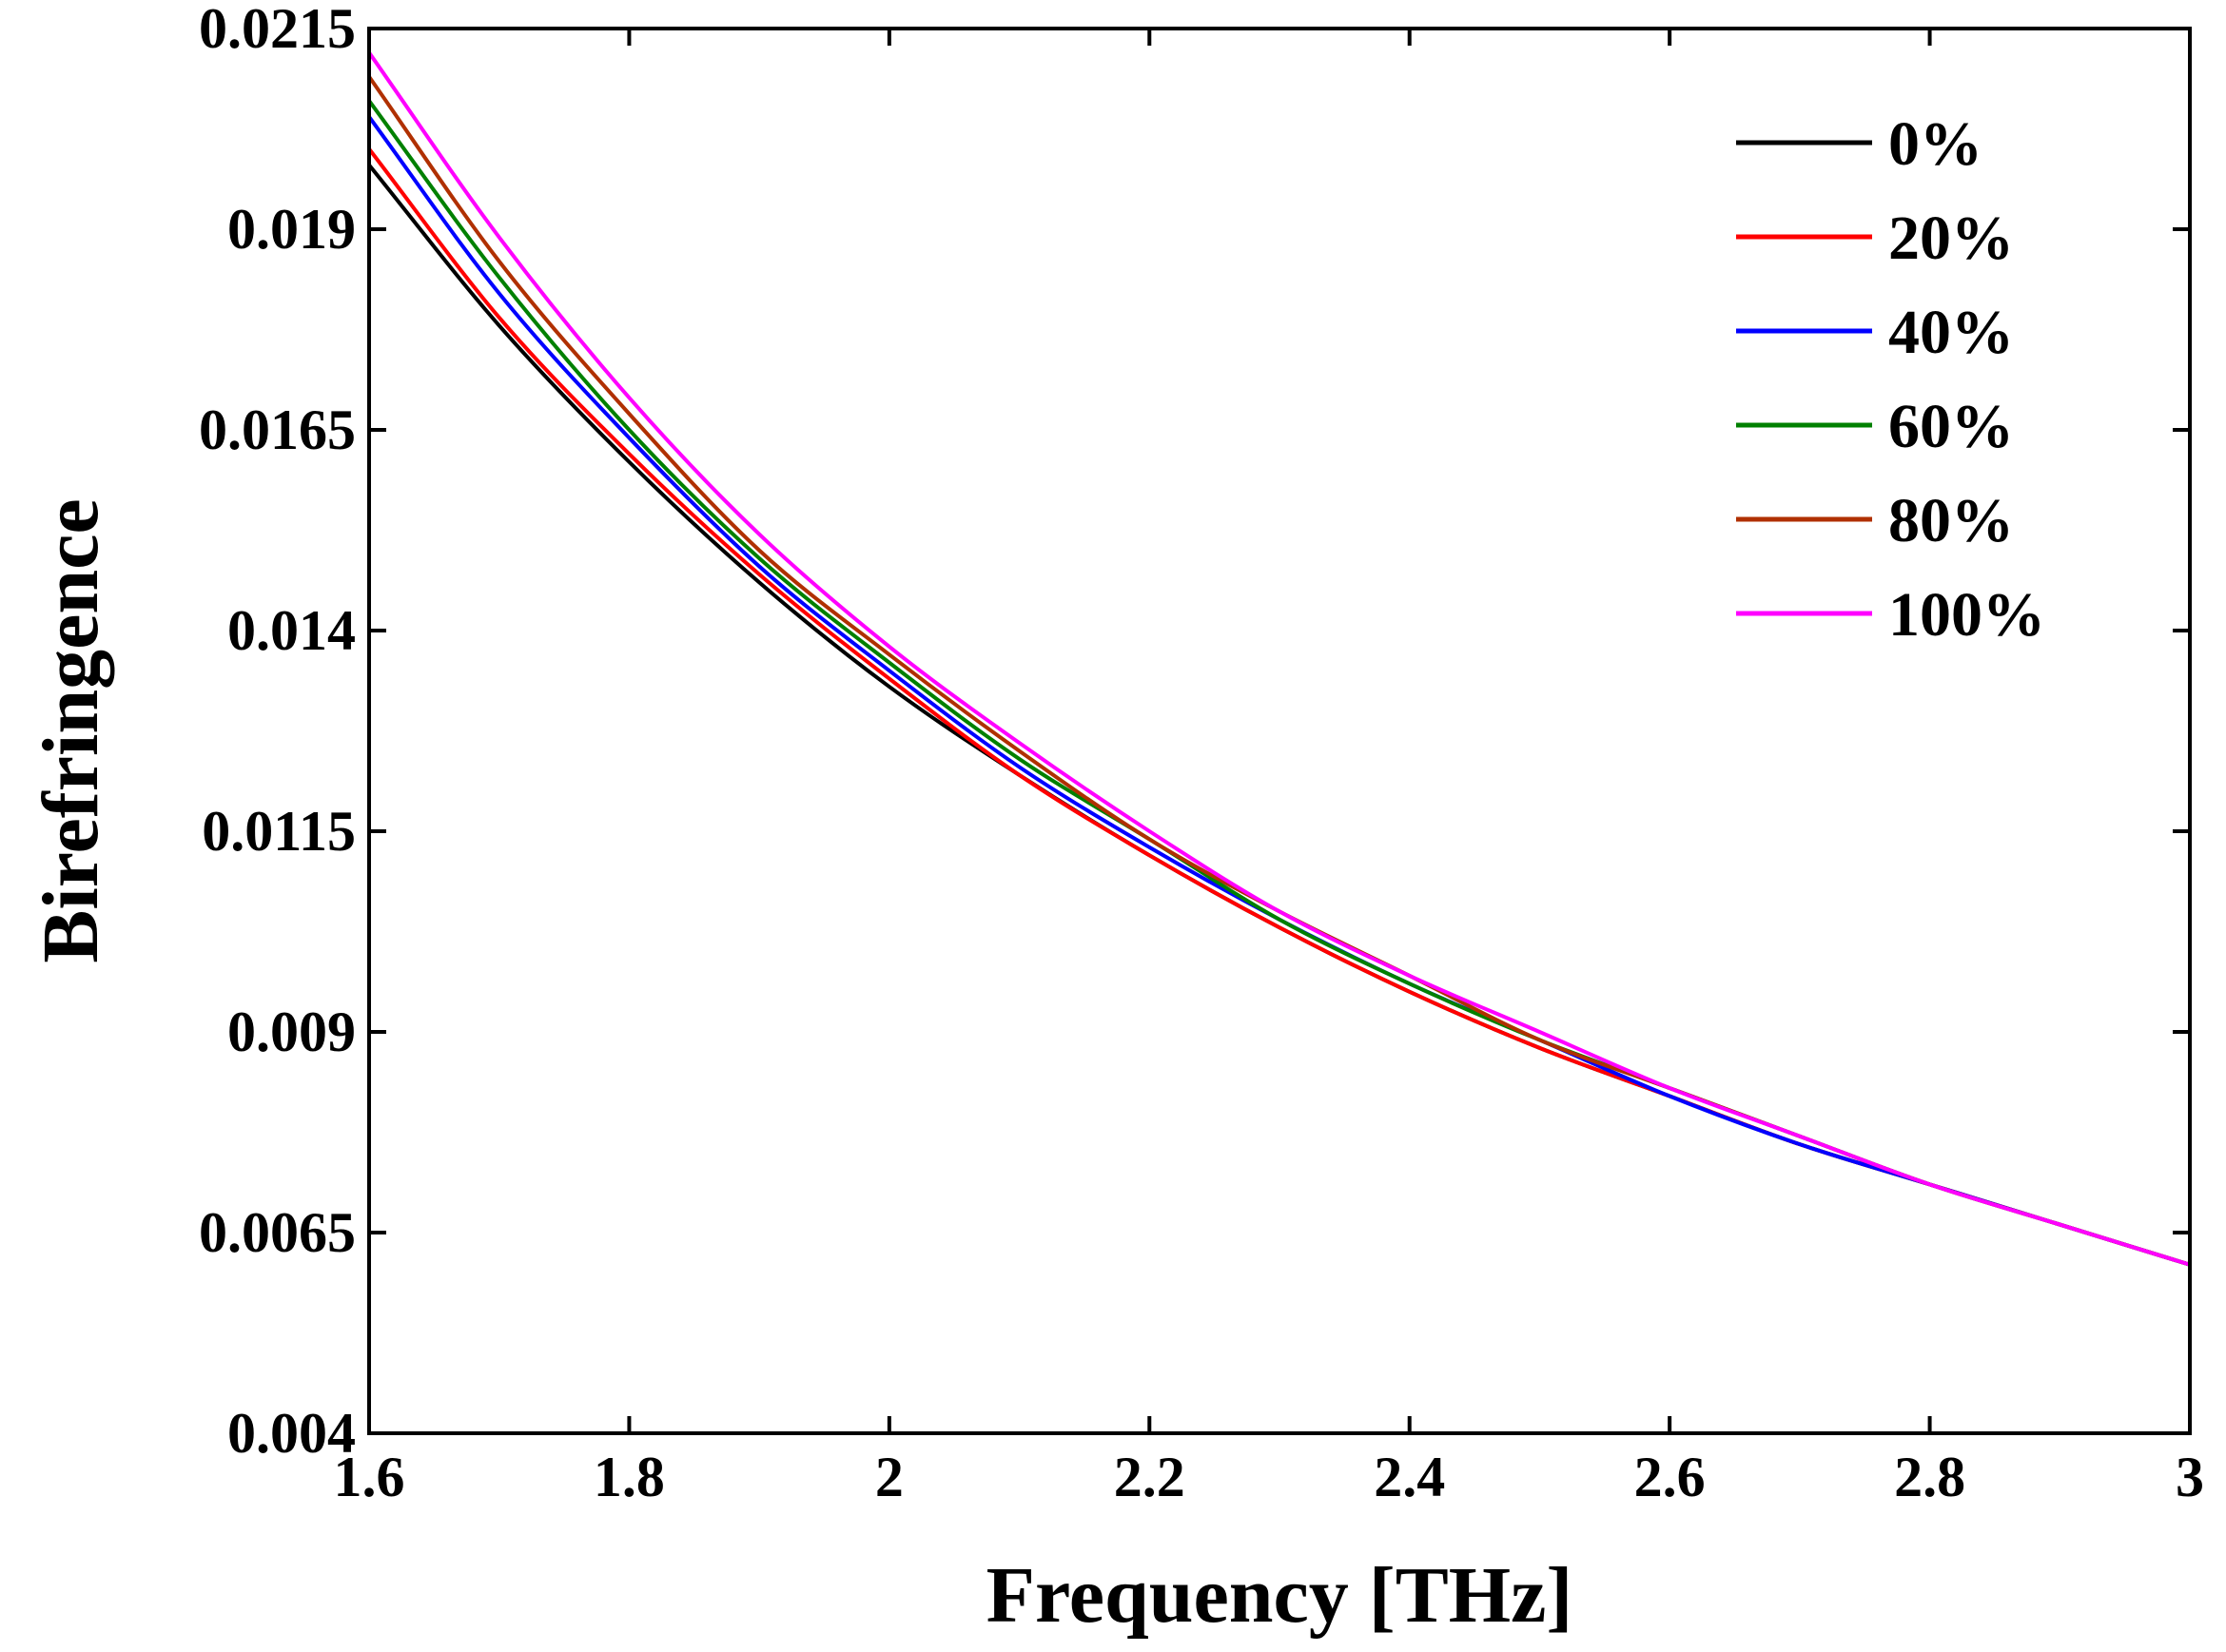 Image resolution: width=2226 pixels, height=1652 pixels. What do you see at coordinates (277, 1232) in the screenshot?
I see `y-tick-label: 0.0065` at bounding box center [277, 1232].